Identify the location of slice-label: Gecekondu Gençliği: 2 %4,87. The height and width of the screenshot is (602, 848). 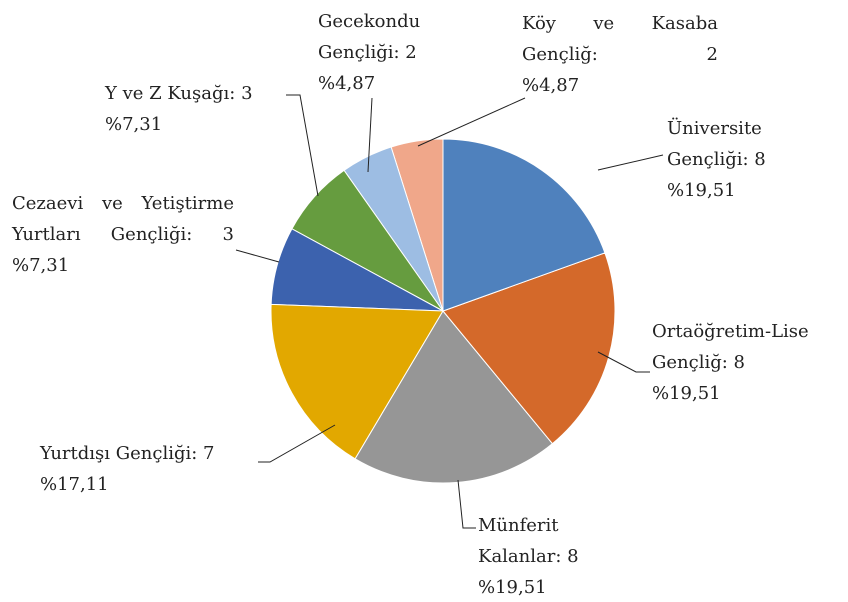
(378, 52).